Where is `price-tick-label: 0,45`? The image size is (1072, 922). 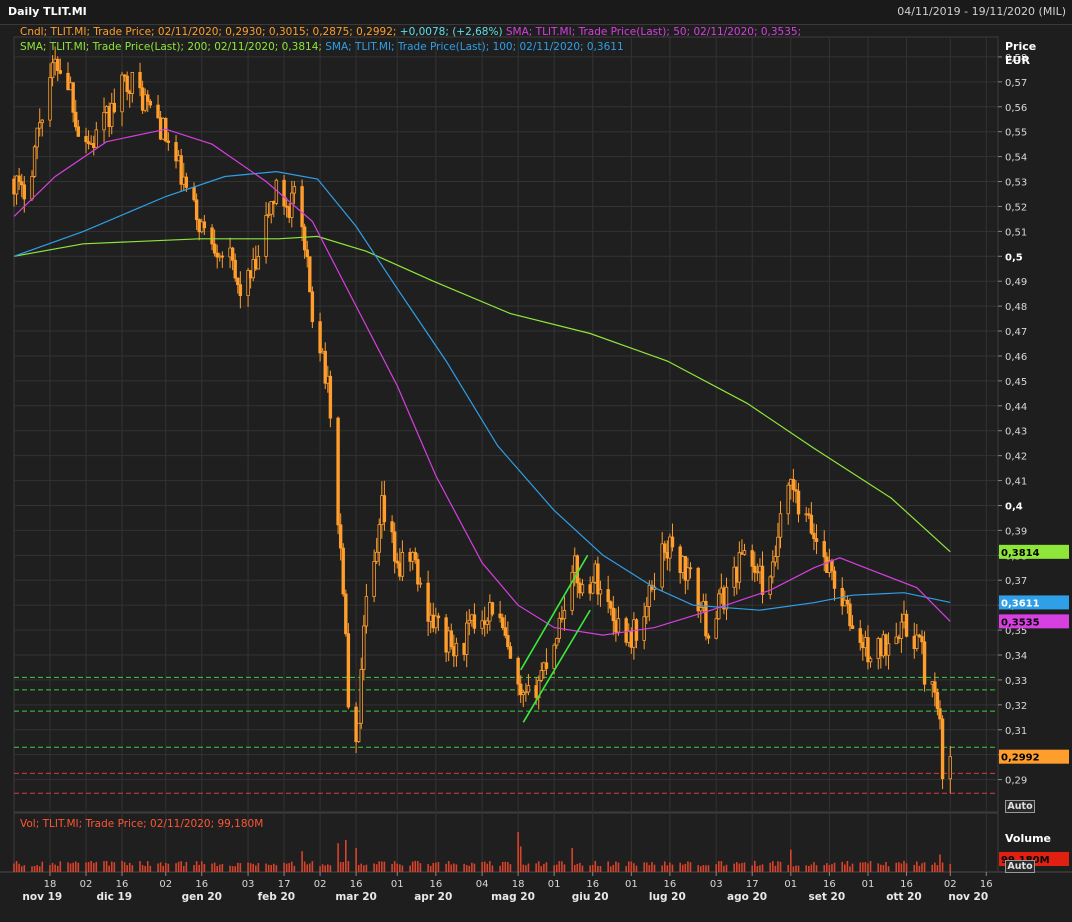 price-tick-label: 0,45 is located at coordinates (1016, 382).